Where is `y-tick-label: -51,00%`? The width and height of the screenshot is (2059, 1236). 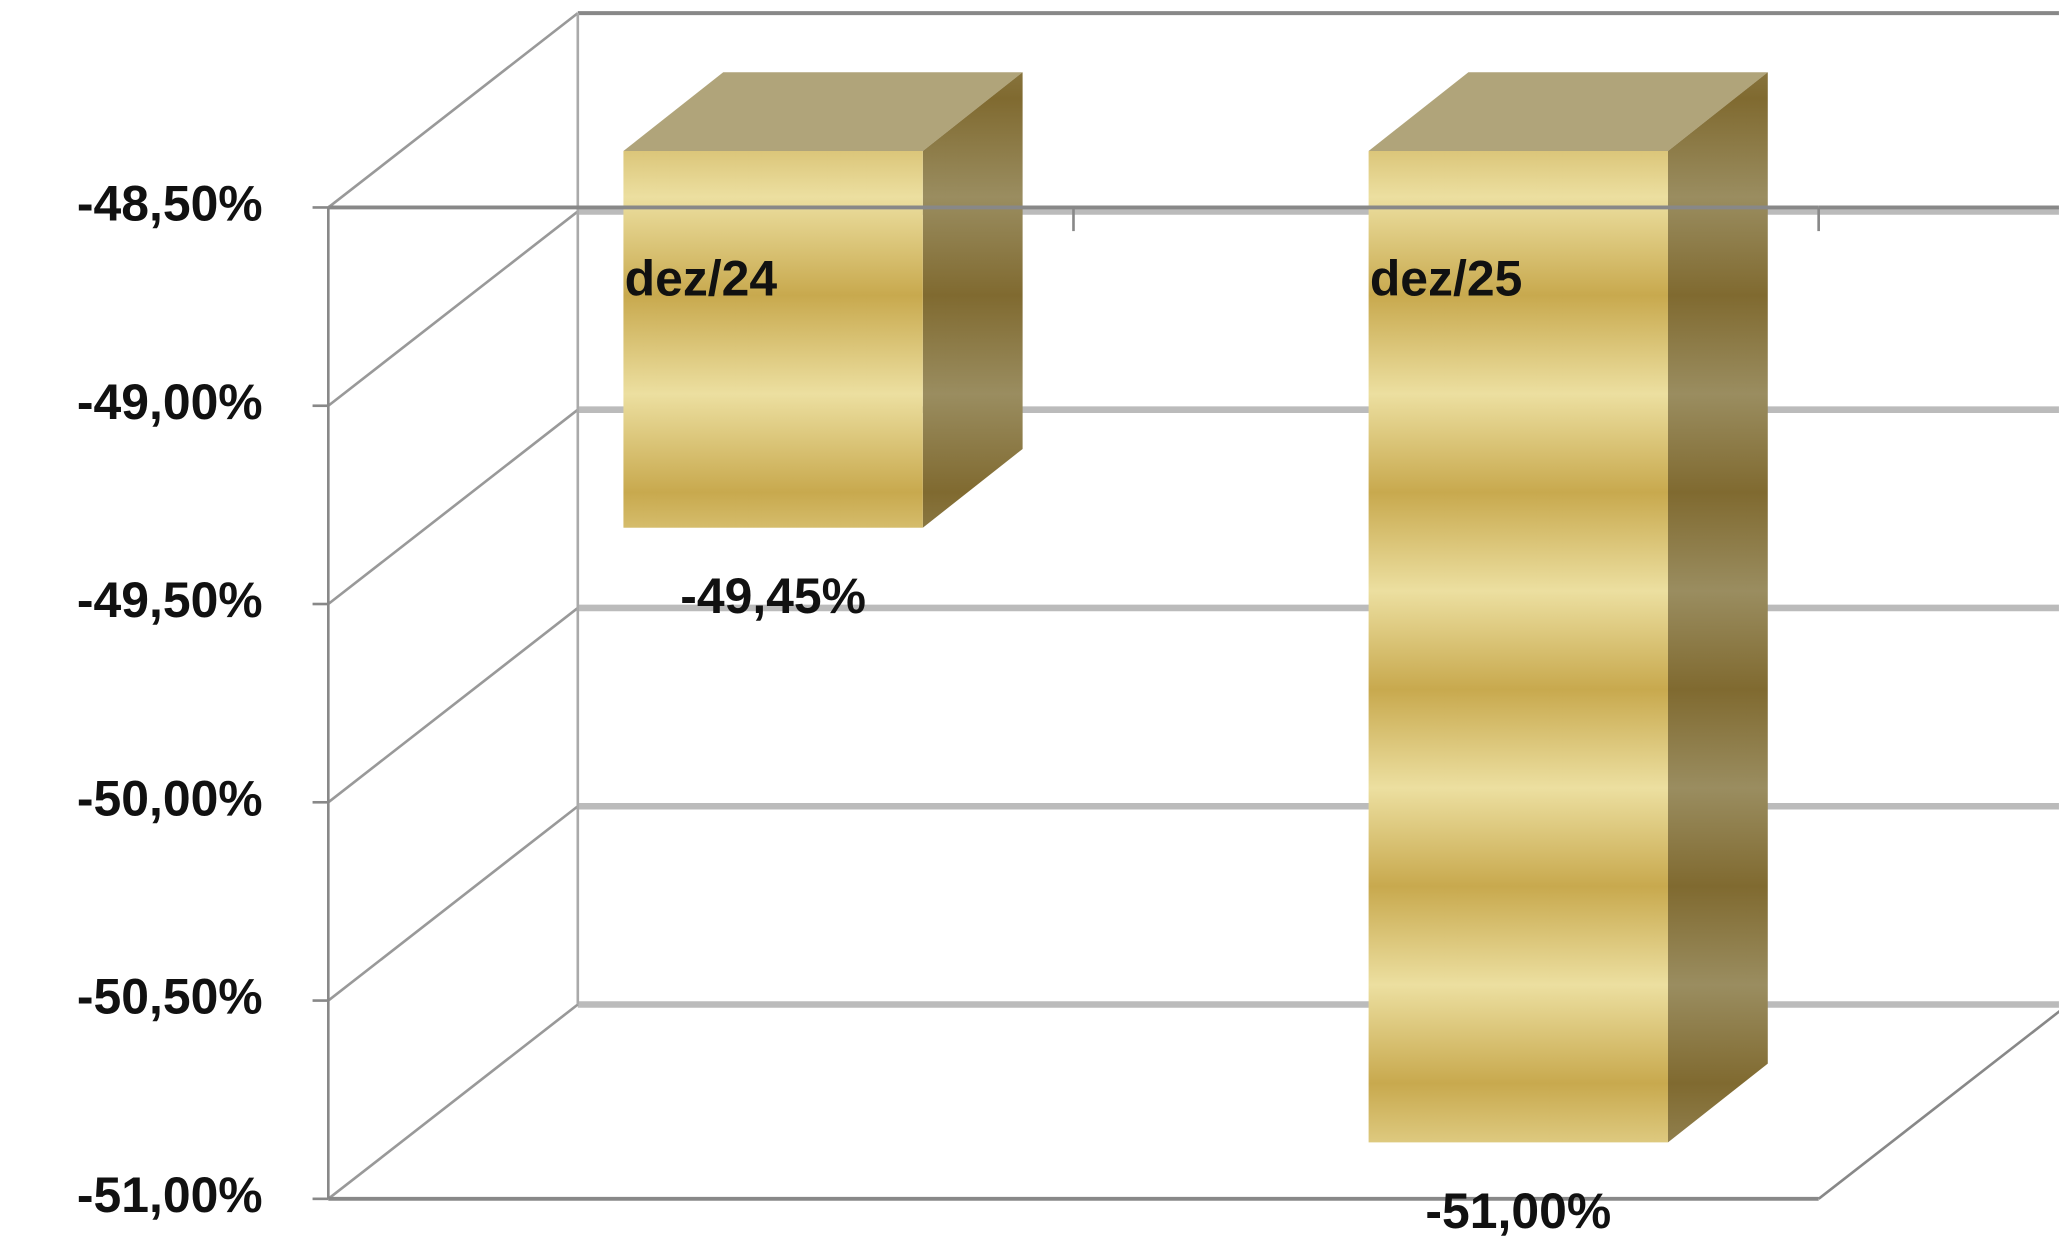
y-tick-label: -51,00% is located at coordinates (170, 1195).